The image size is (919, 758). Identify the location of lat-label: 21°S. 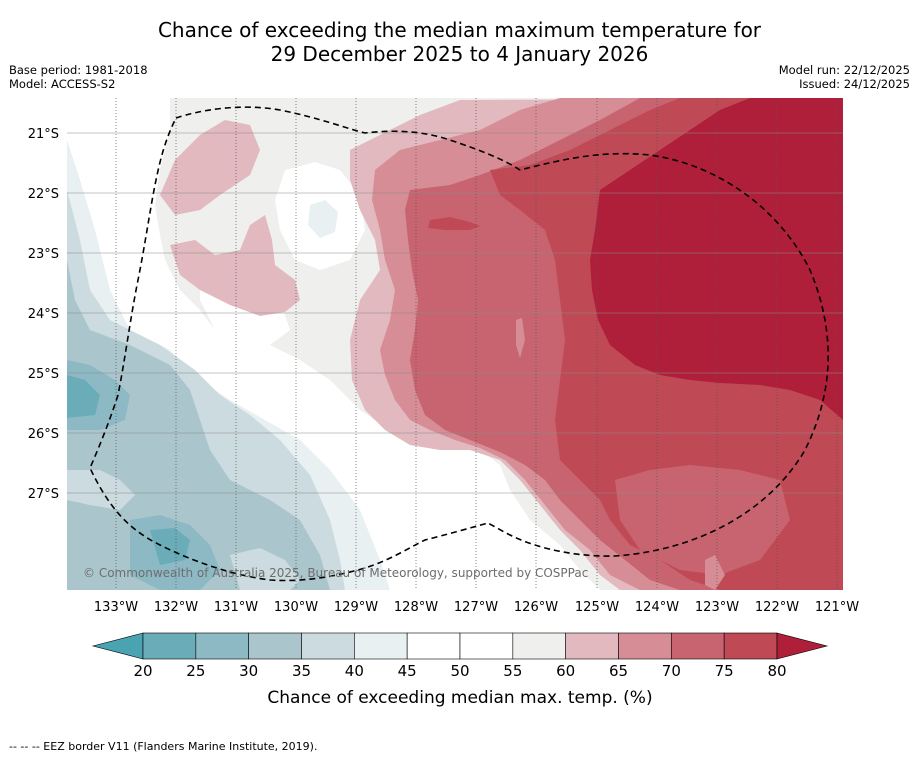
(43, 134).